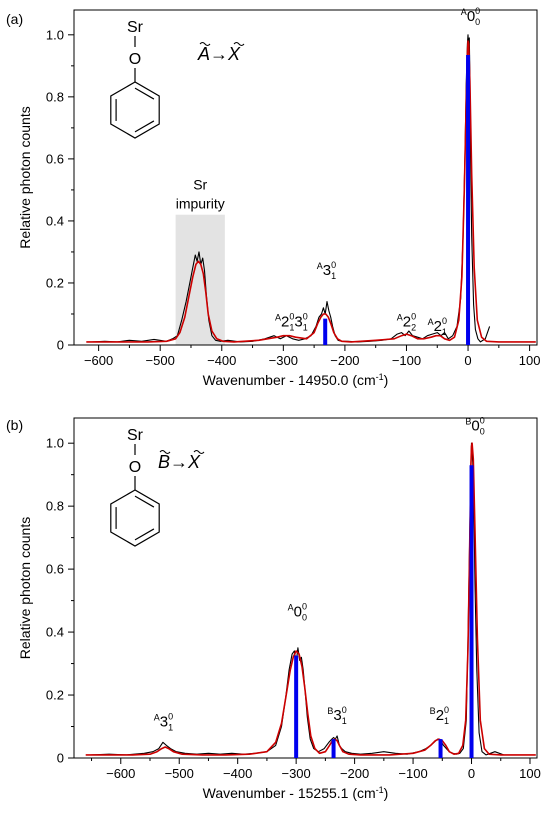 This screenshot has height=813, width=542. I want to click on transition-label: B→X, so click(179, 462).